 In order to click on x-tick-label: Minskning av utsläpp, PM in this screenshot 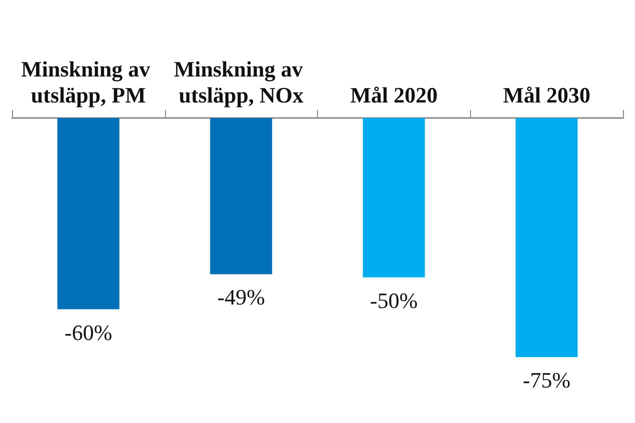, I will do `click(88, 82)`.